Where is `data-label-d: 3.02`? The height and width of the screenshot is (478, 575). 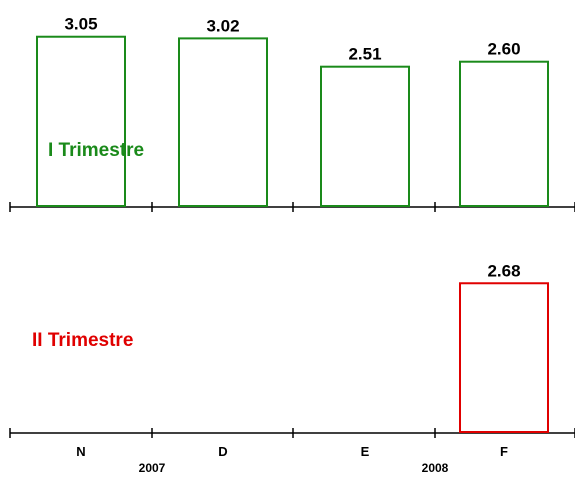 data-label-d: 3.02 is located at coordinates (222, 25).